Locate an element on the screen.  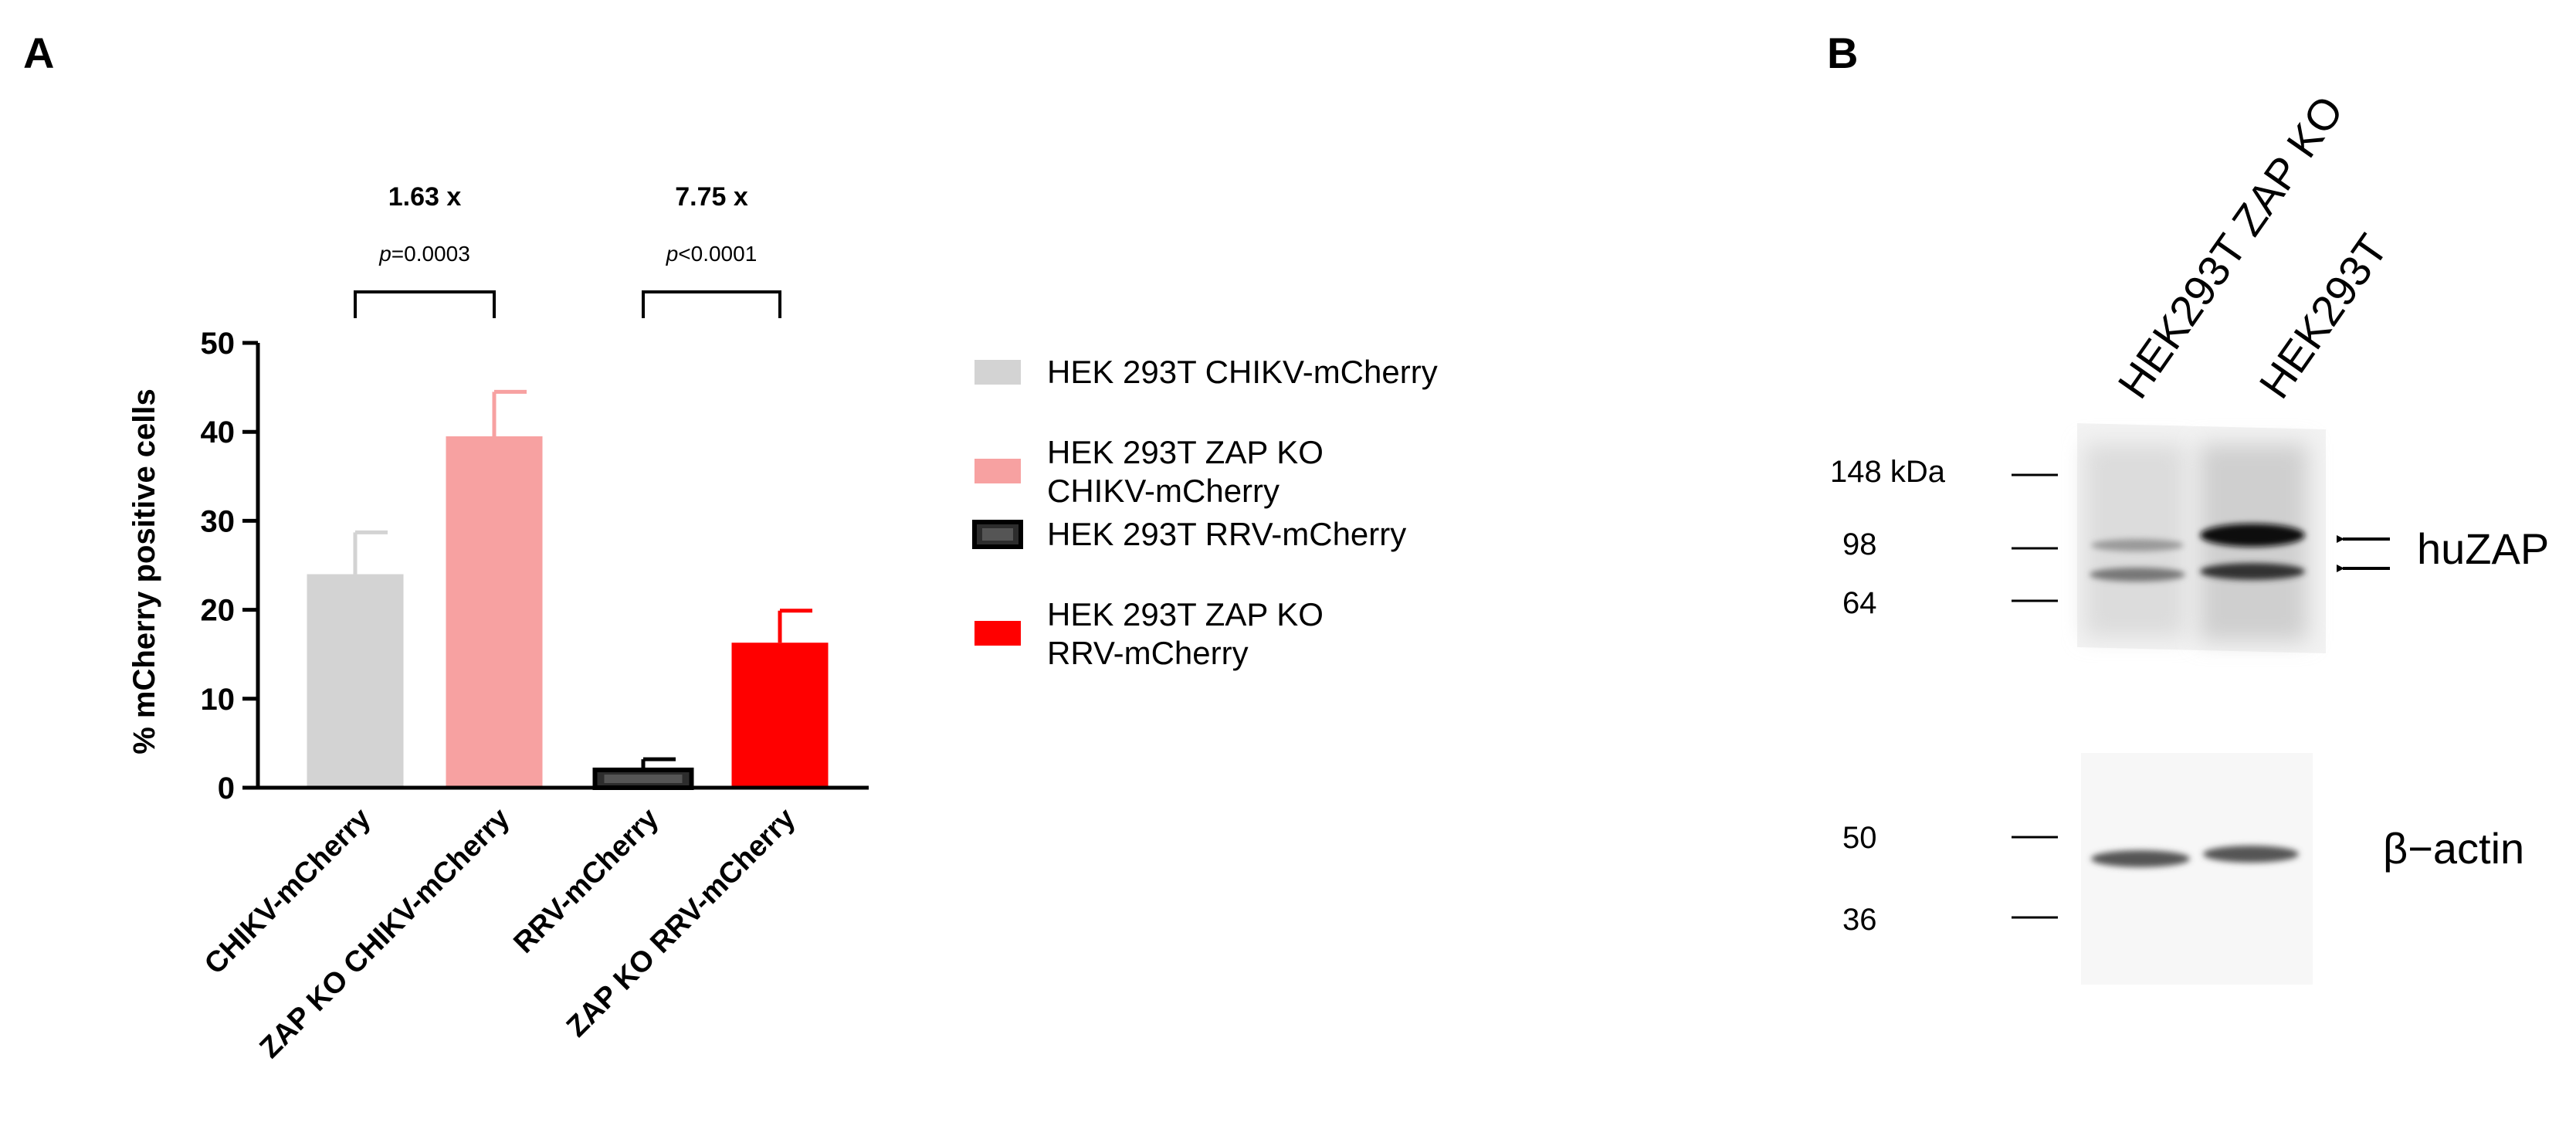
fold-change-label: 1.63 x is located at coordinates (425, 197).